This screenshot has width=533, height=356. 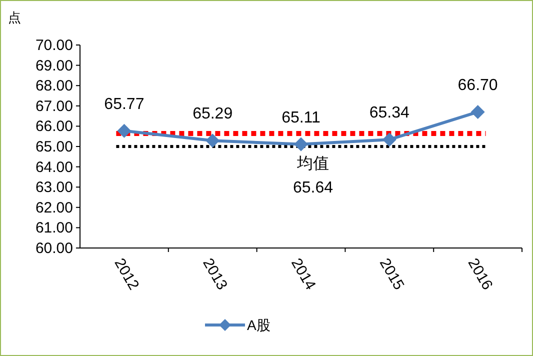 I want to click on legend-label: A股, so click(x=258, y=325).